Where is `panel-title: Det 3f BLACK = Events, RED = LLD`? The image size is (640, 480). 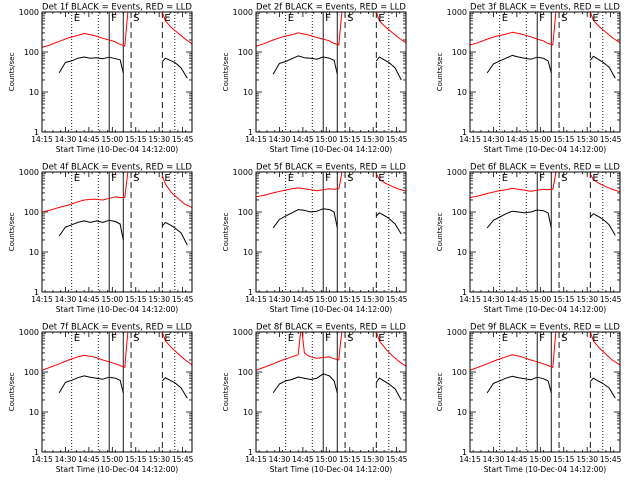
panel-title: Det 3f BLACK = Events, RED = LLD is located at coordinates (545, 8).